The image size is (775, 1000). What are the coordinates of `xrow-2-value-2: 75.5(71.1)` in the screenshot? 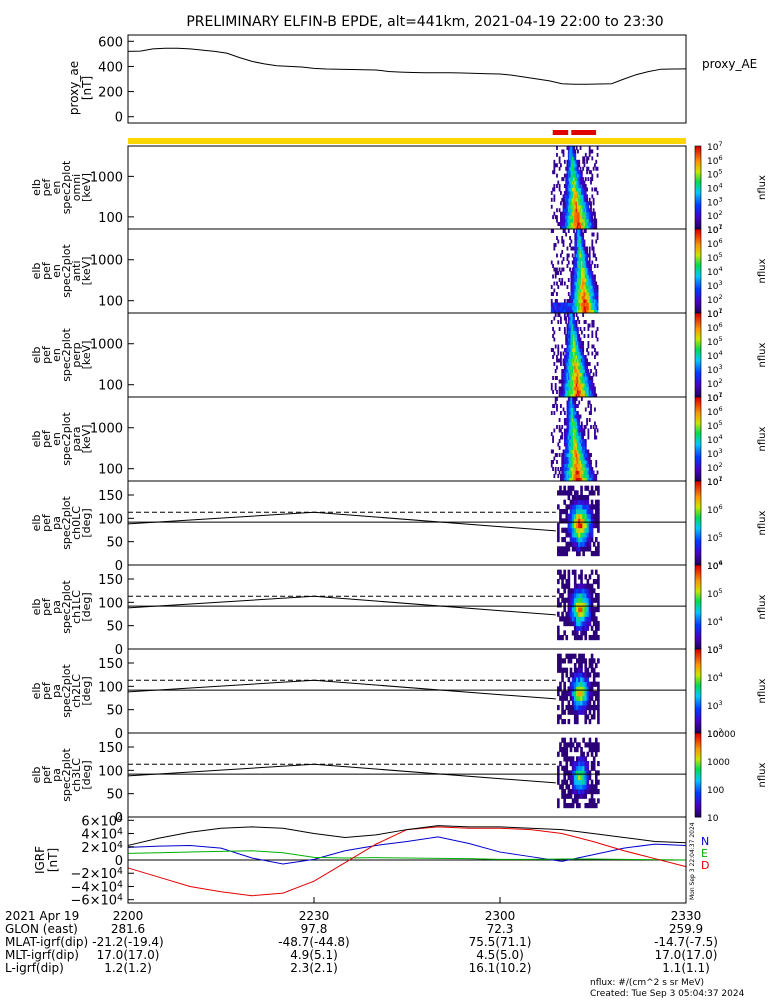 It's located at (500, 942).